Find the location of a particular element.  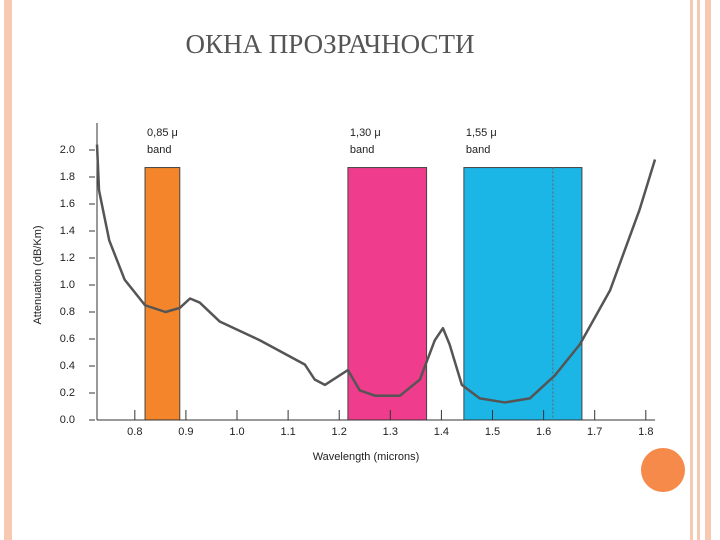

x-tick-label: 1.2 is located at coordinates (339, 432).